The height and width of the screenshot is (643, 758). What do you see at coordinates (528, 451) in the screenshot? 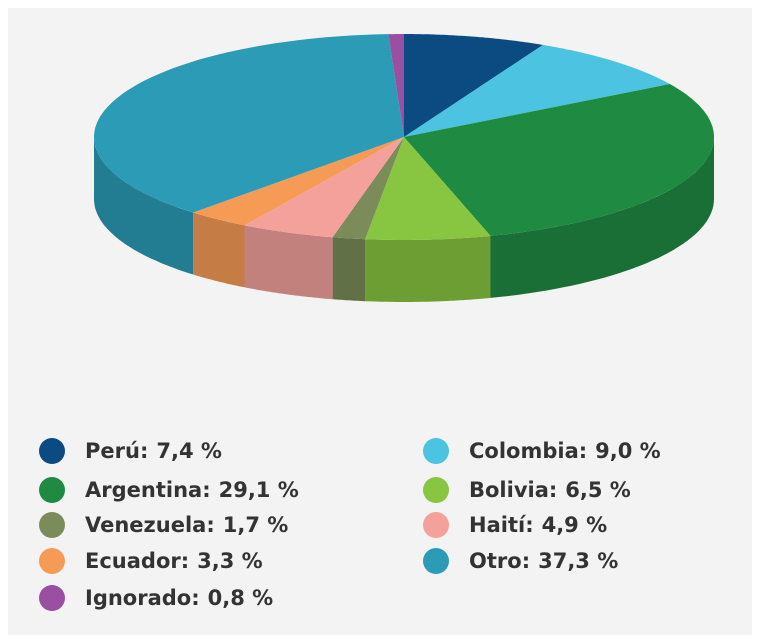
I see `legend-label: Colombia` at bounding box center [528, 451].